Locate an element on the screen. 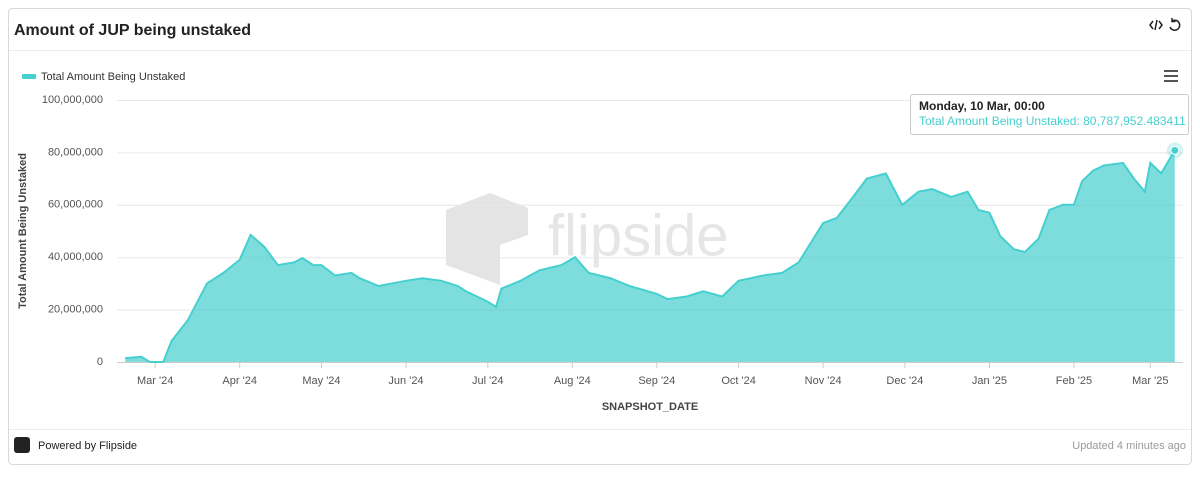 Image resolution: width=1200 pixels, height=478 pixels. y-tick-label: 20,000,000 is located at coordinates (75, 310).